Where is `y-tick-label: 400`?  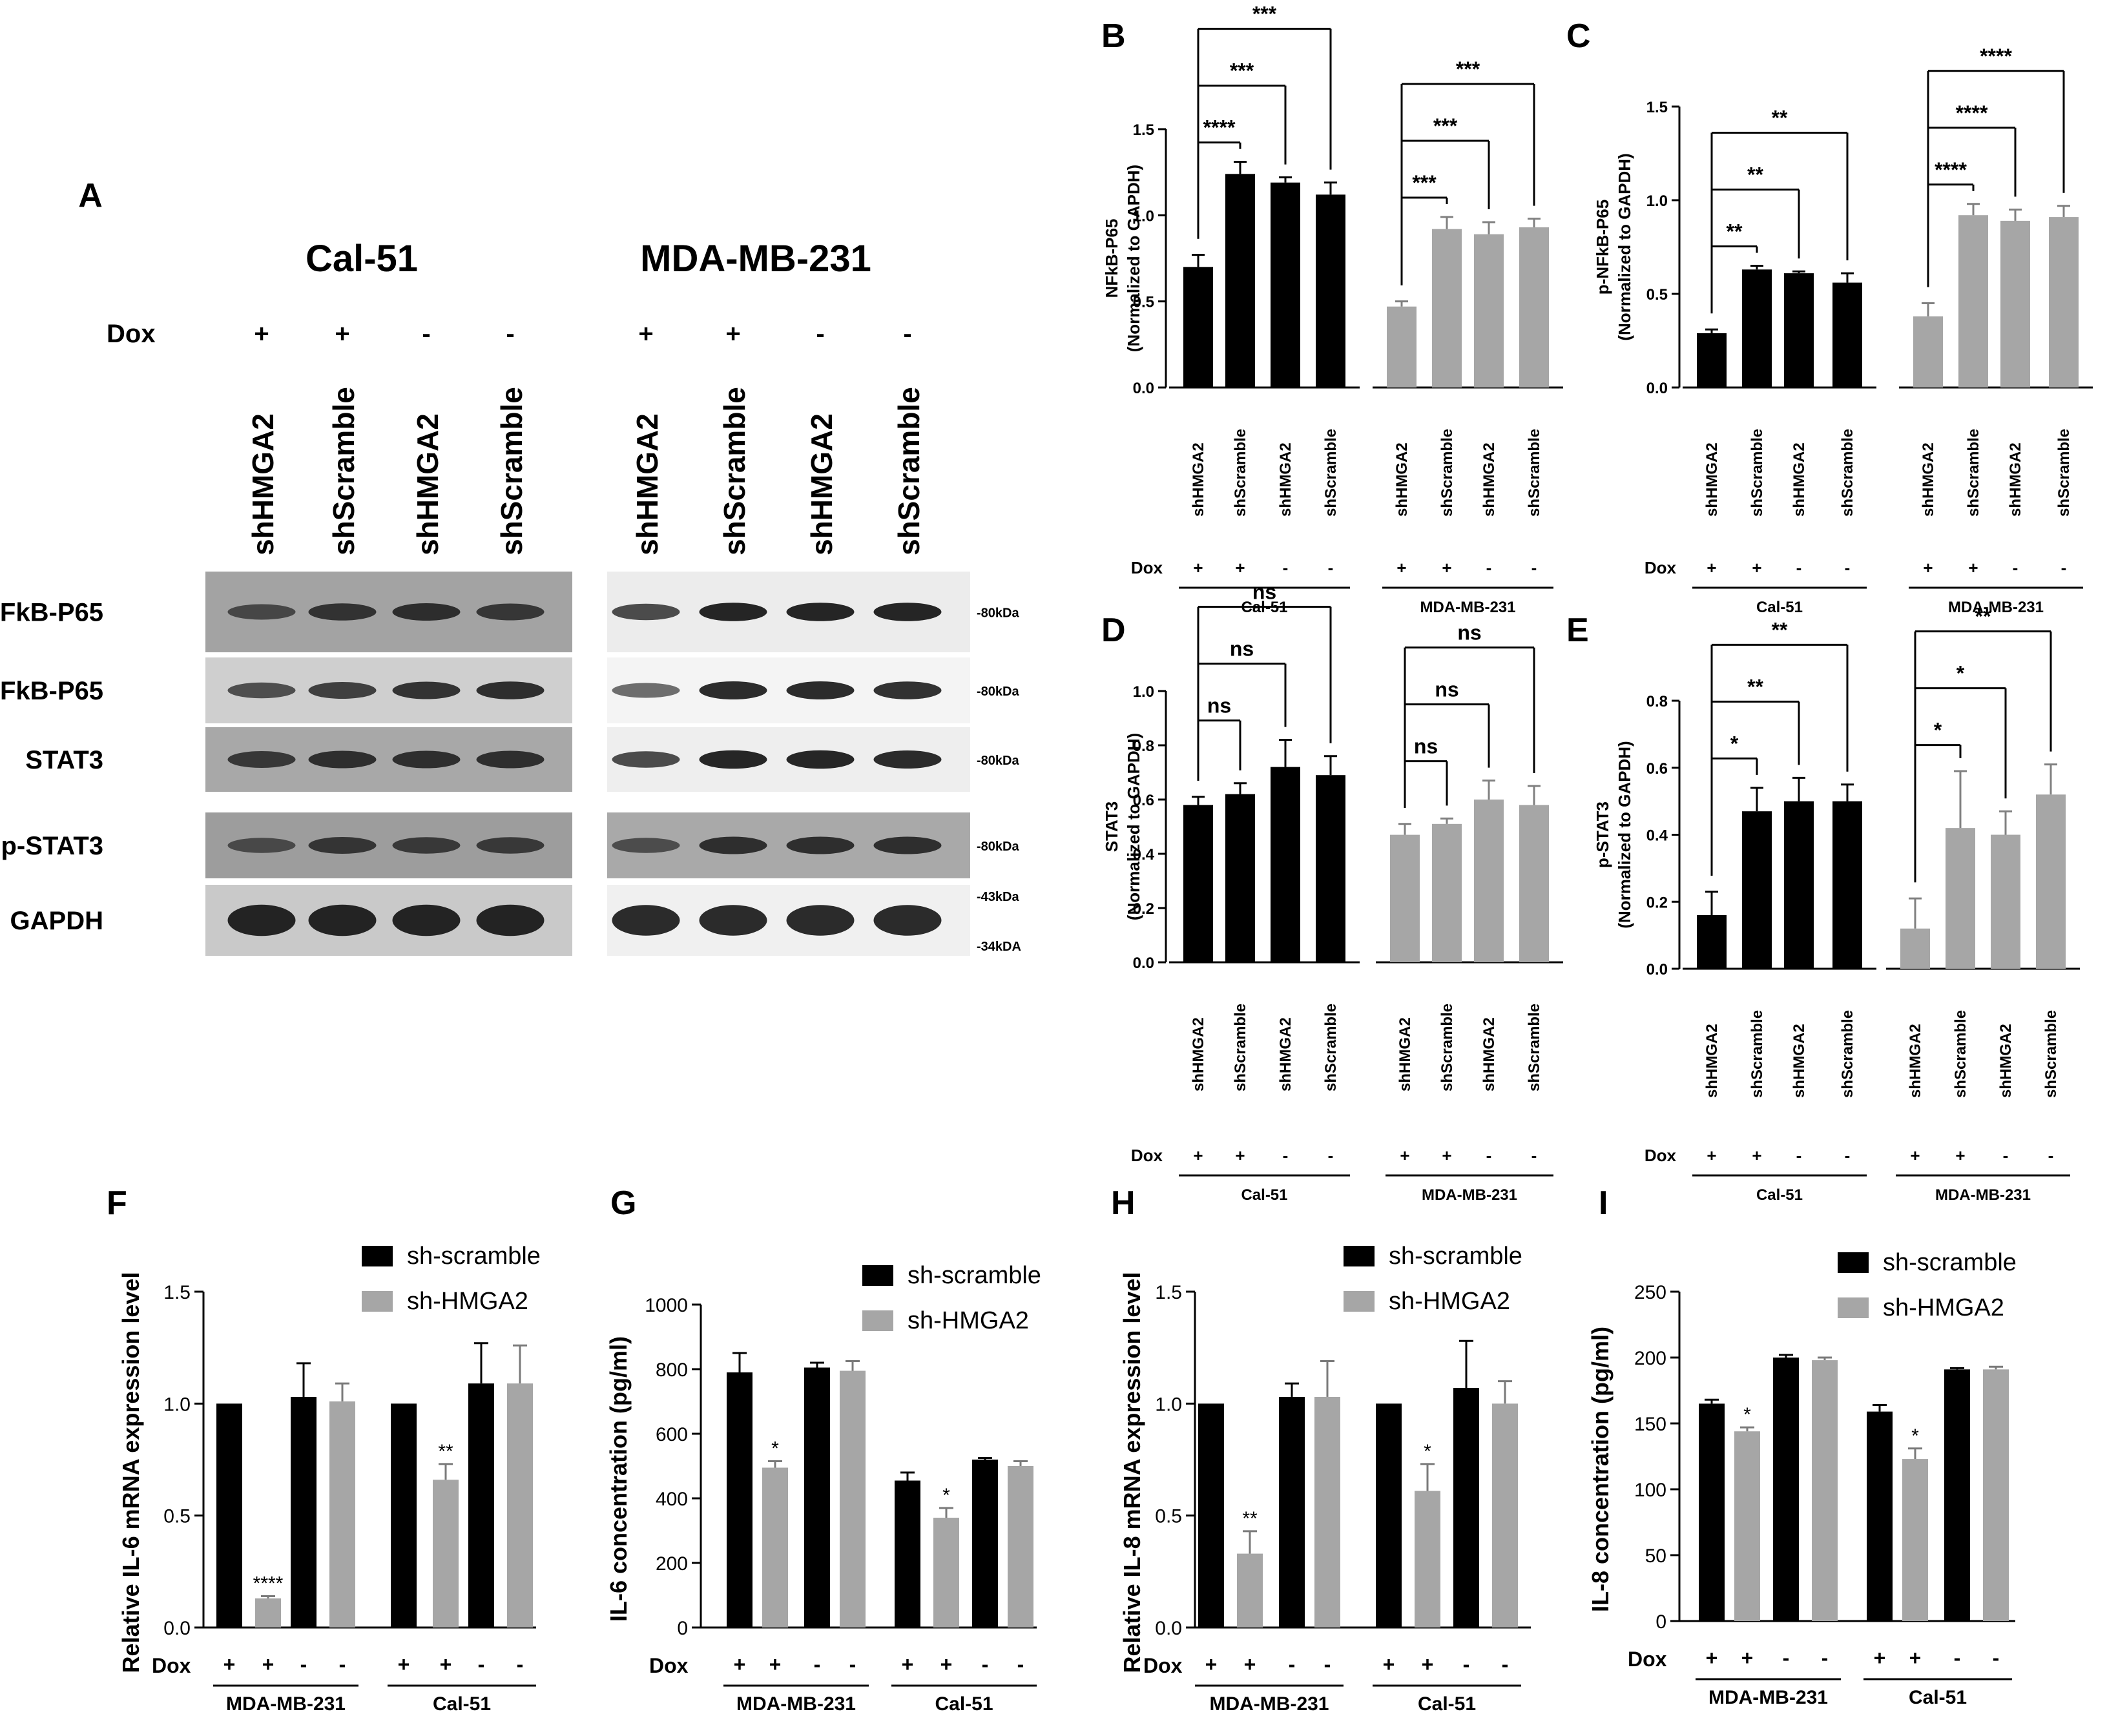 y-tick-label: 400 is located at coordinates (672, 1499).